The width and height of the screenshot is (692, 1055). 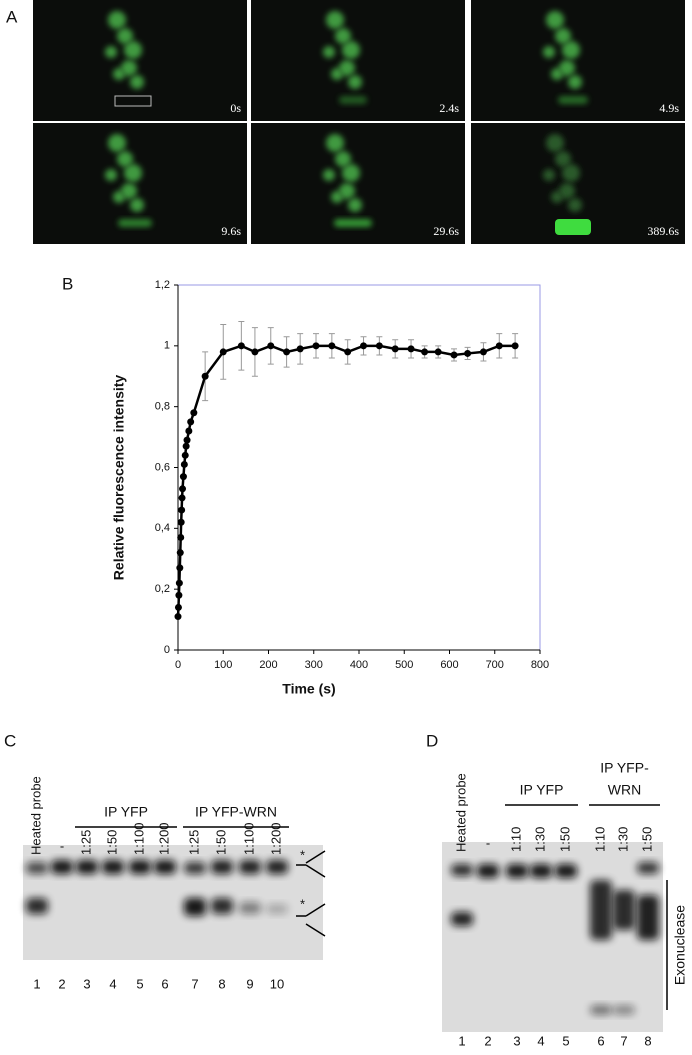 I want to click on lane-label: 1:10, so click(x=599, y=839).